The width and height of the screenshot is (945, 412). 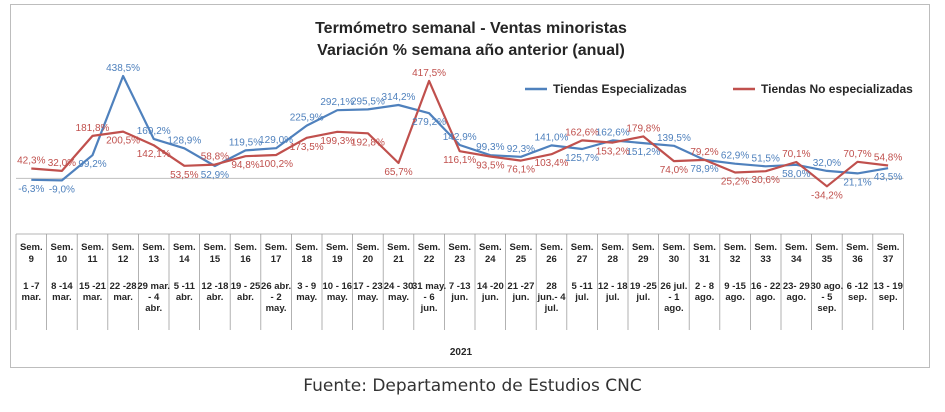 What do you see at coordinates (184, 253) in the screenshot?
I see `category-week-6: Sem. 14` at bounding box center [184, 253].